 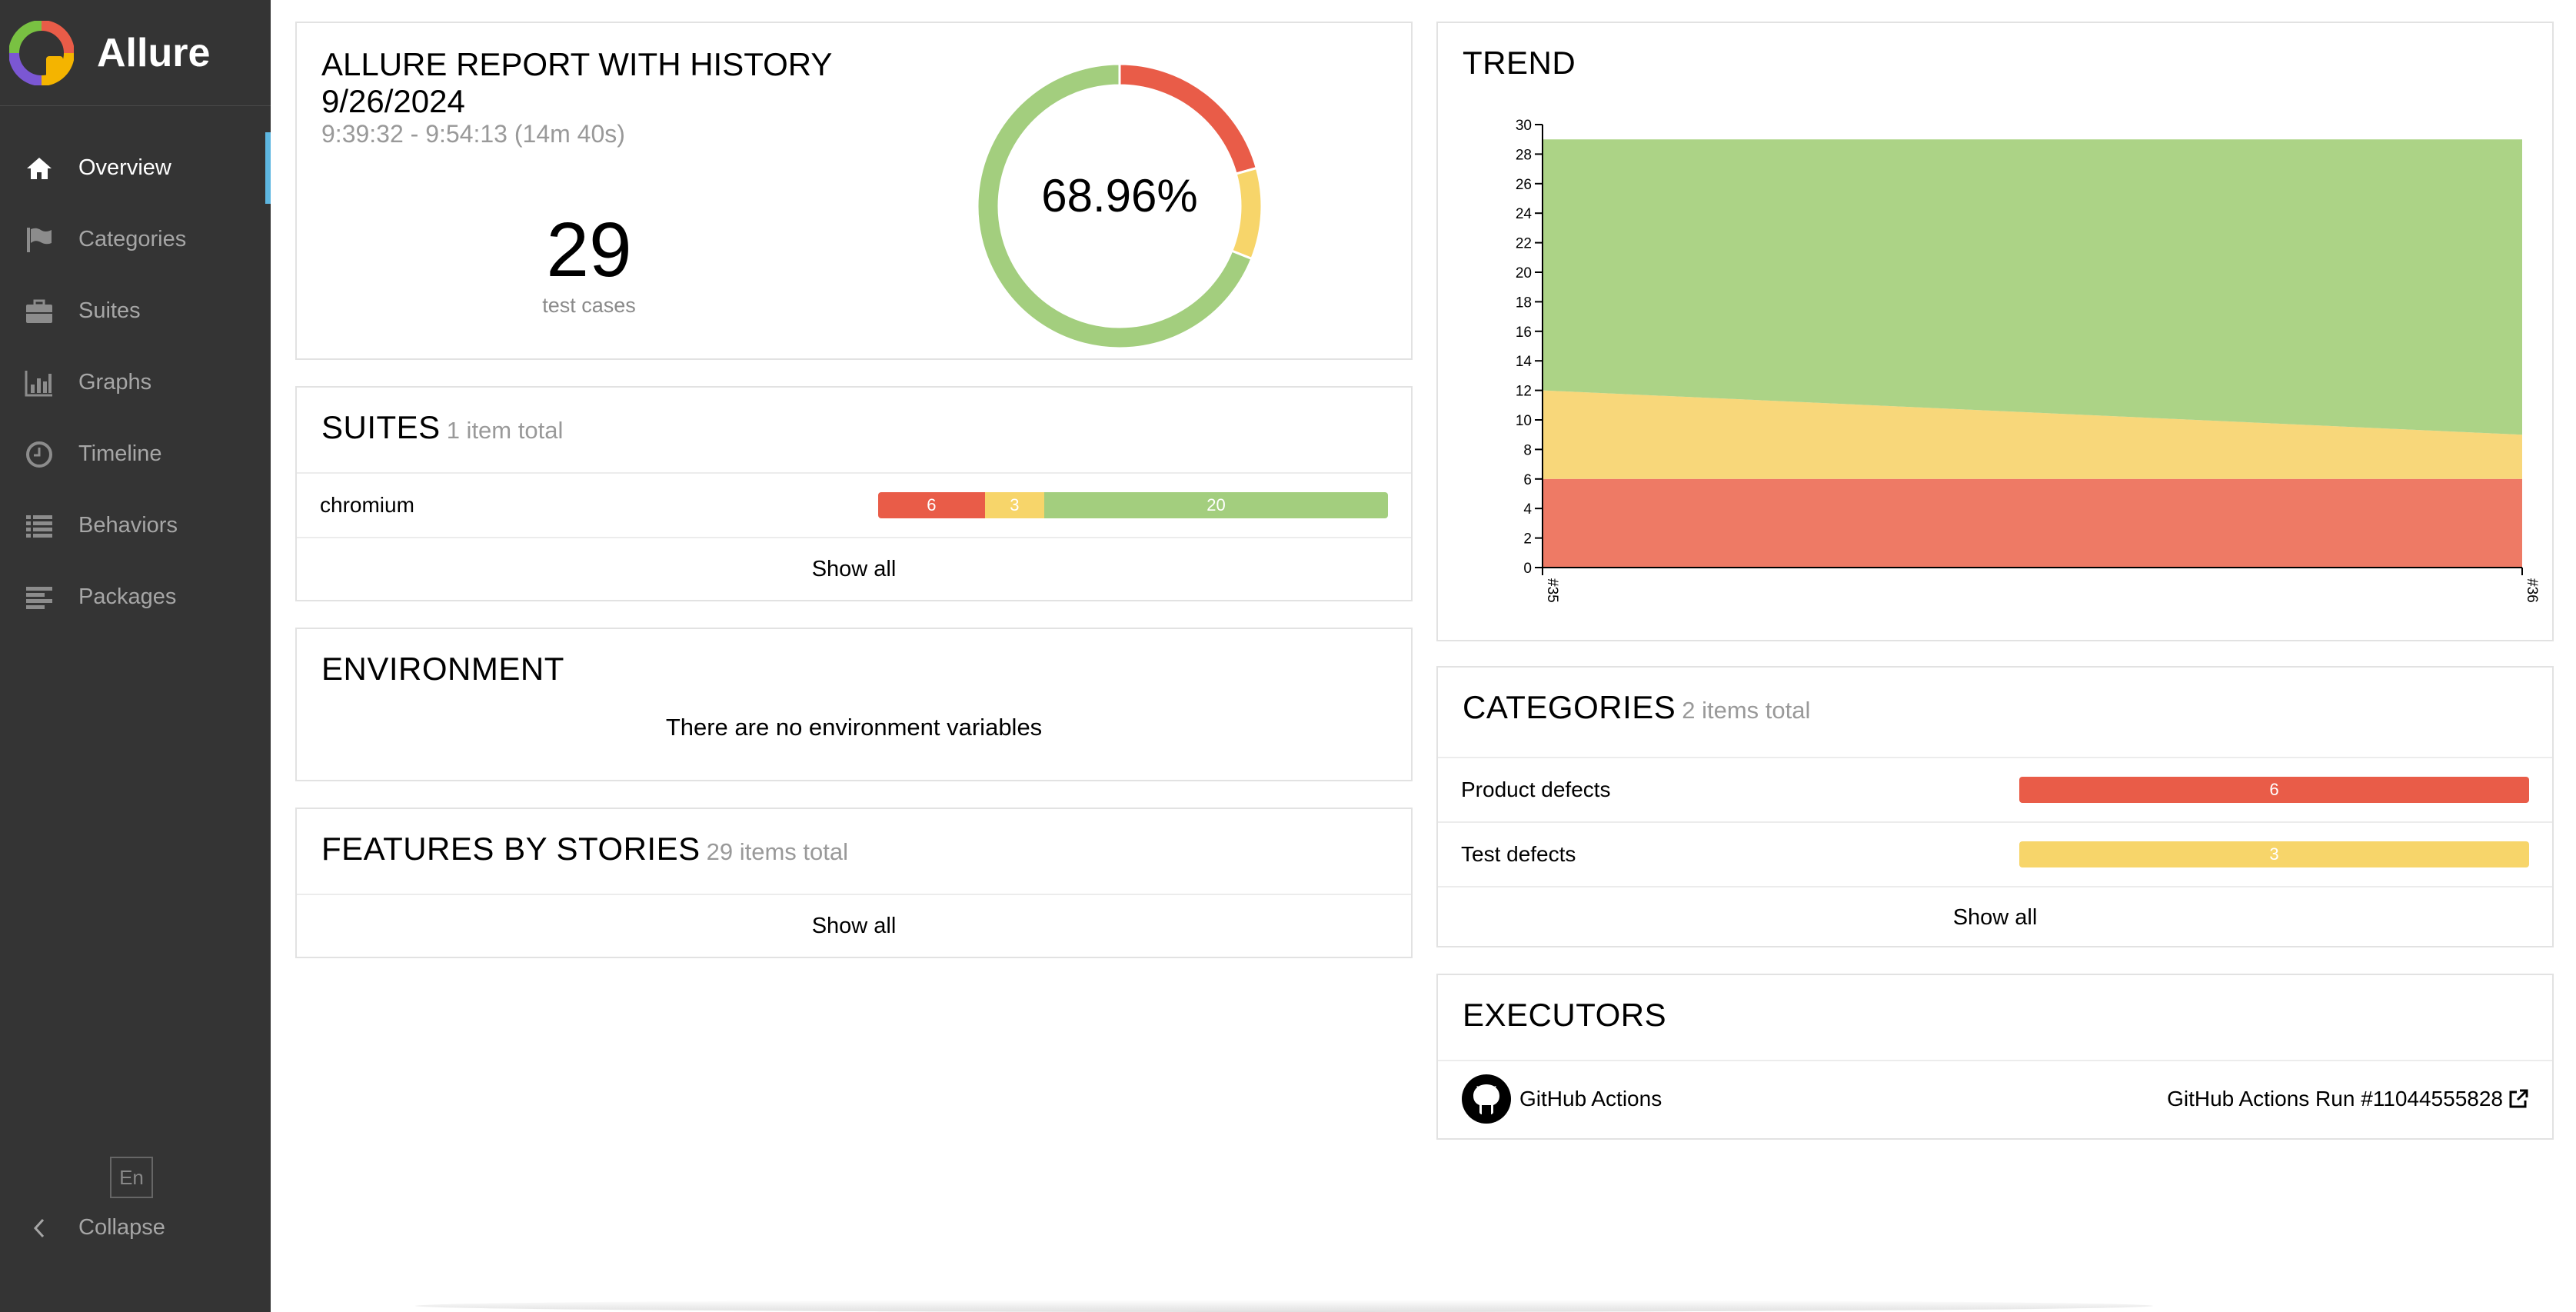 I want to click on category-value: 3, so click(x=2274, y=854).